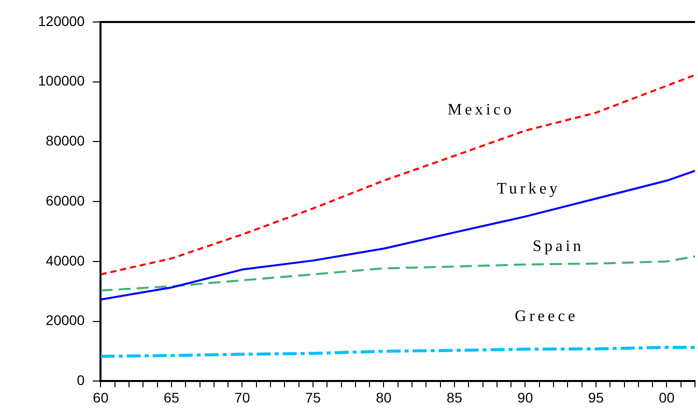 The height and width of the screenshot is (412, 698). Describe the element at coordinates (100, 397) in the screenshot. I see `x-tick-label: 60` at that location.